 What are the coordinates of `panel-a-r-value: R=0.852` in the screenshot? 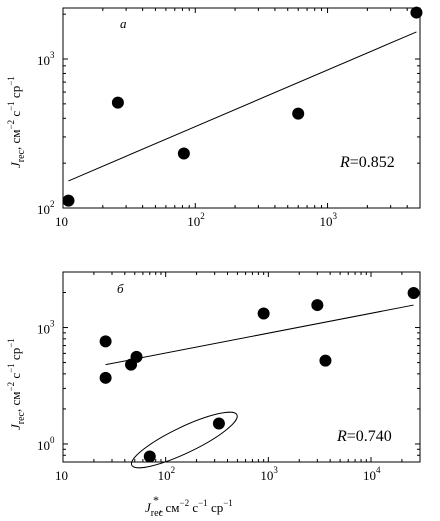 It's located at (367, 162).